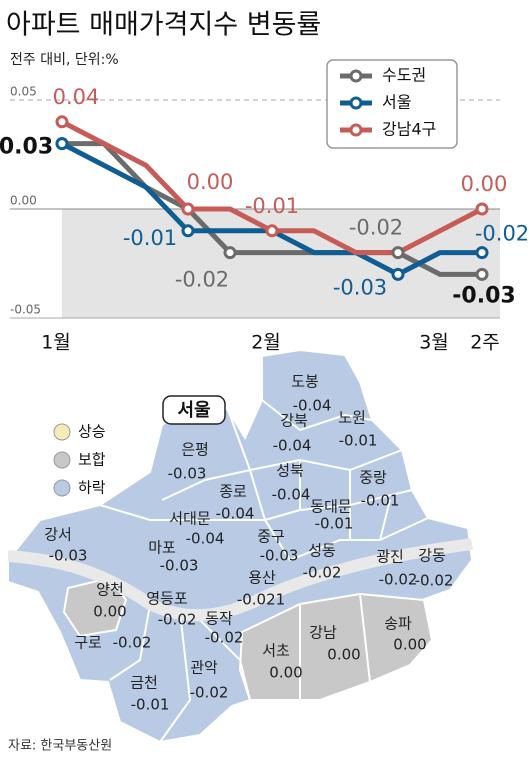 This screenshot has width=529, height=763. I want to click on x-tick-label: 2주, so click(485, 343).